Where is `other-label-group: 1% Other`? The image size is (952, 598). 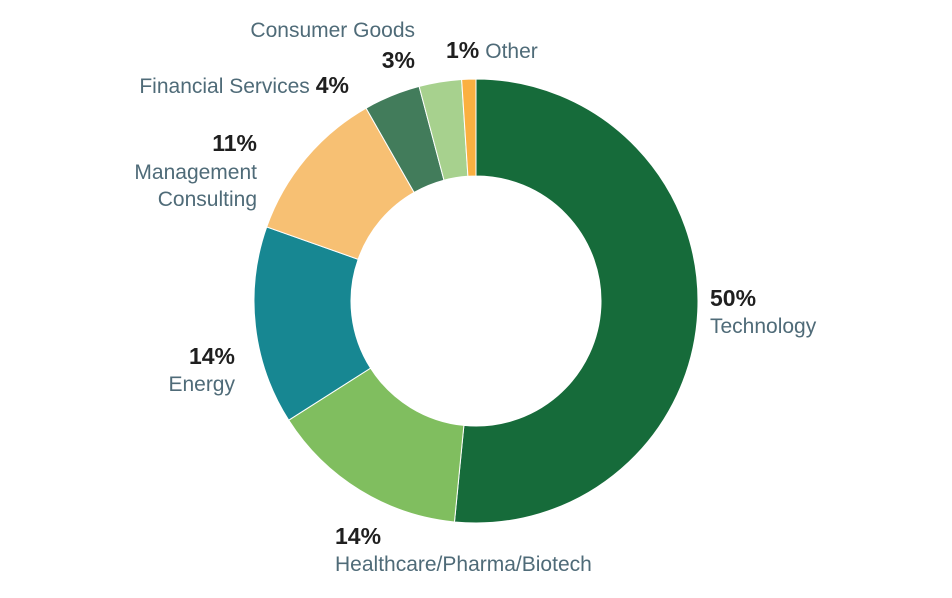 other-label-group: 1% Other is located at coordinates (492, 50).